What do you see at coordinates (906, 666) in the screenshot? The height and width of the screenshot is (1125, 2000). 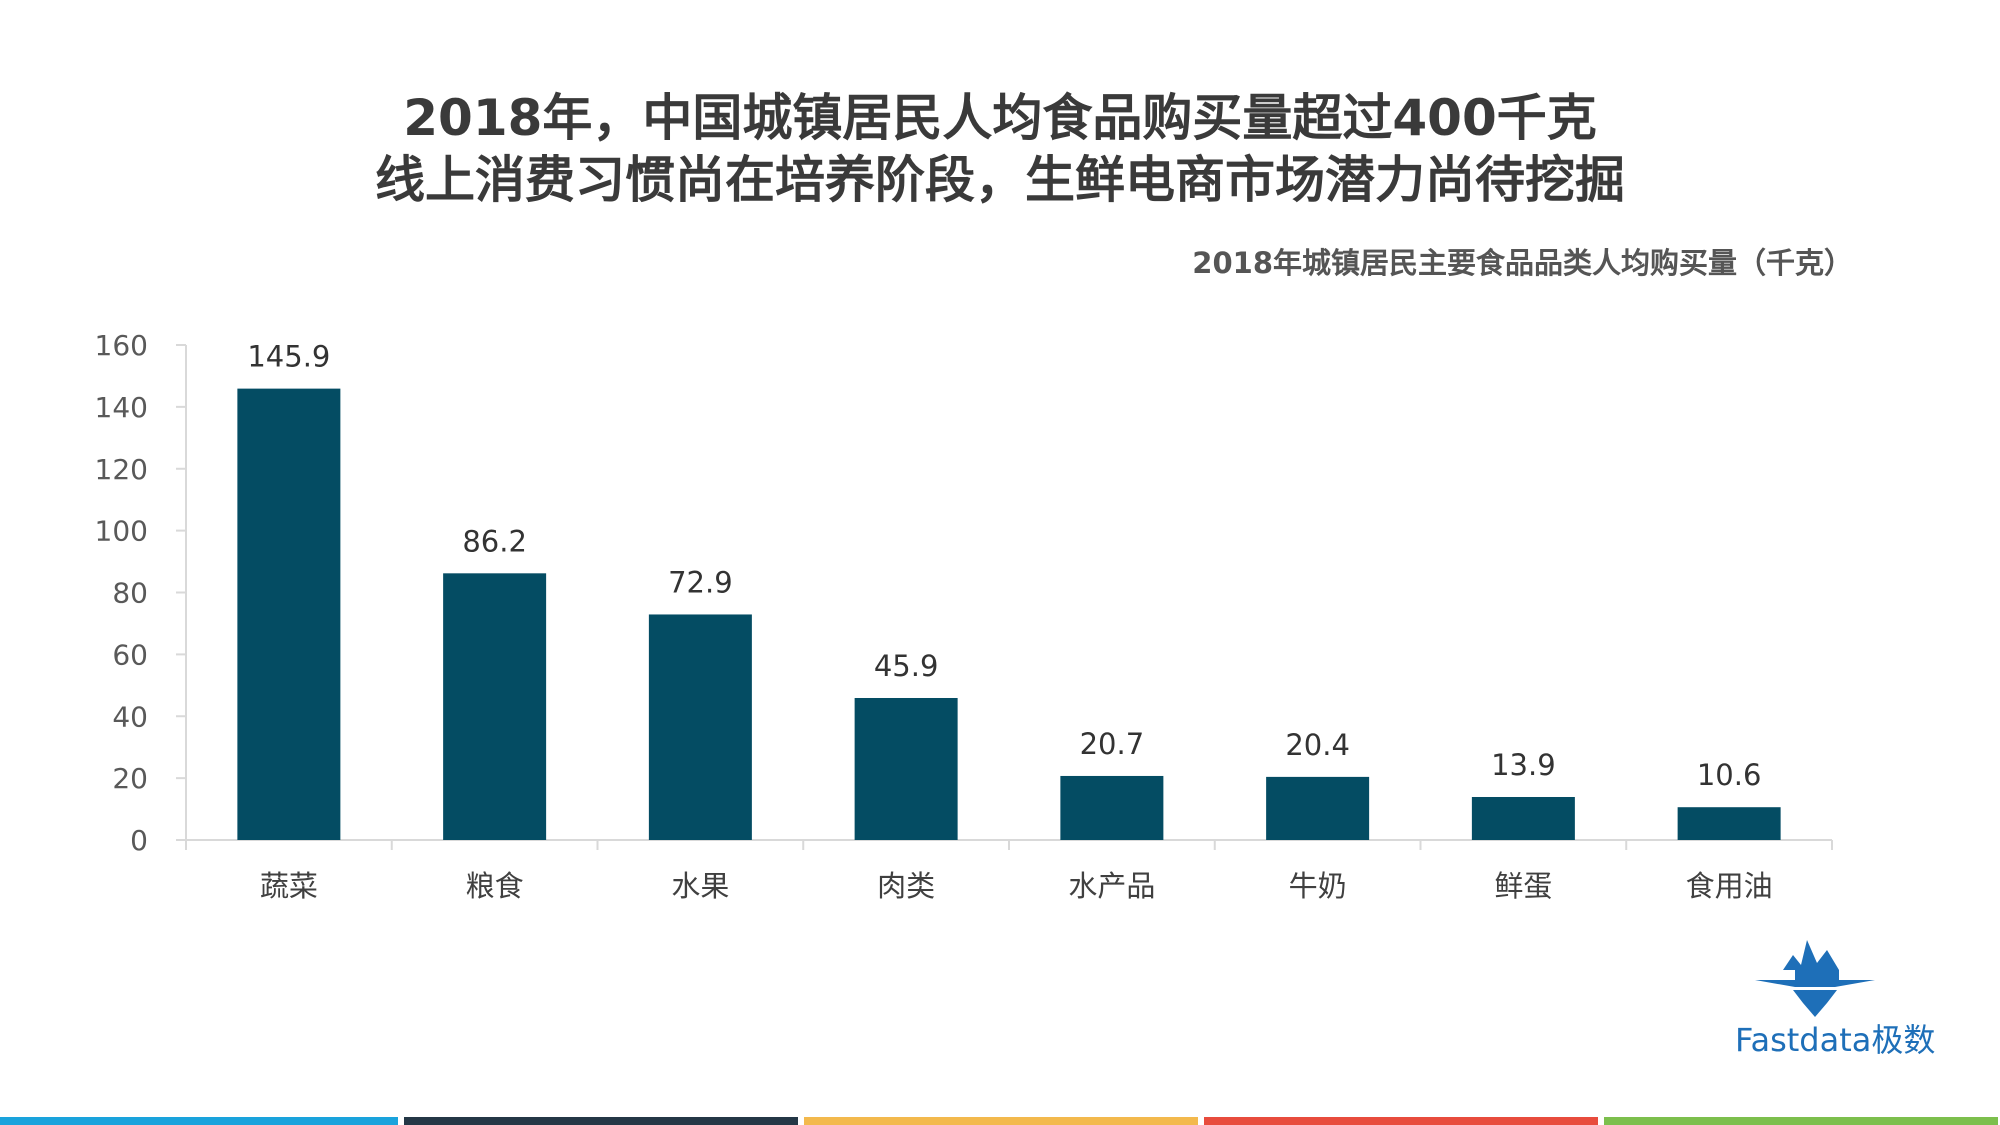 I see `data-label: 45.9` at bounding box center [906, 666].